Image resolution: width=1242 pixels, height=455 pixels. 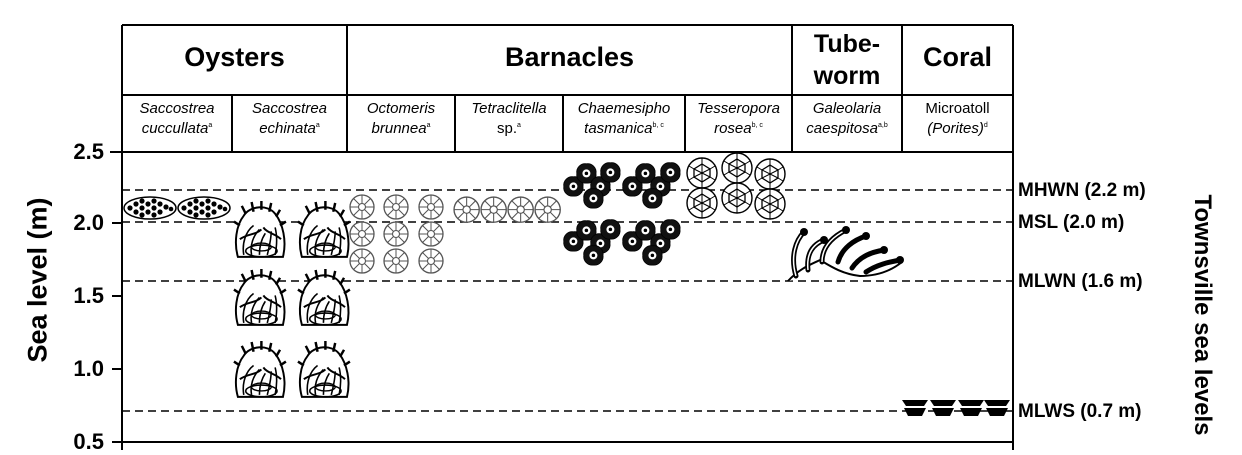 I want to click on species-name-text: brunnea, so click(x=399, y=128).